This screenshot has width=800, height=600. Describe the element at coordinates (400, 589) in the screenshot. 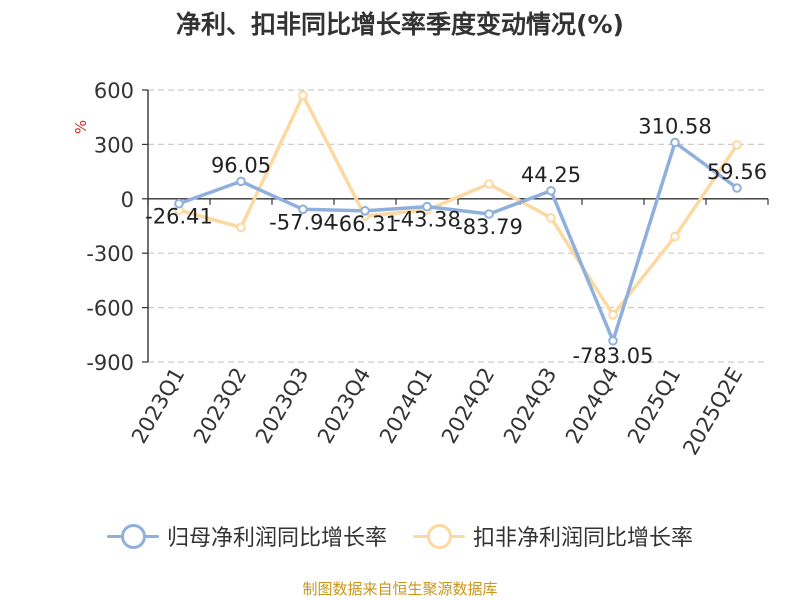

I see `data-source-note: 制图数据来自恒生聚源数据库` at that location.